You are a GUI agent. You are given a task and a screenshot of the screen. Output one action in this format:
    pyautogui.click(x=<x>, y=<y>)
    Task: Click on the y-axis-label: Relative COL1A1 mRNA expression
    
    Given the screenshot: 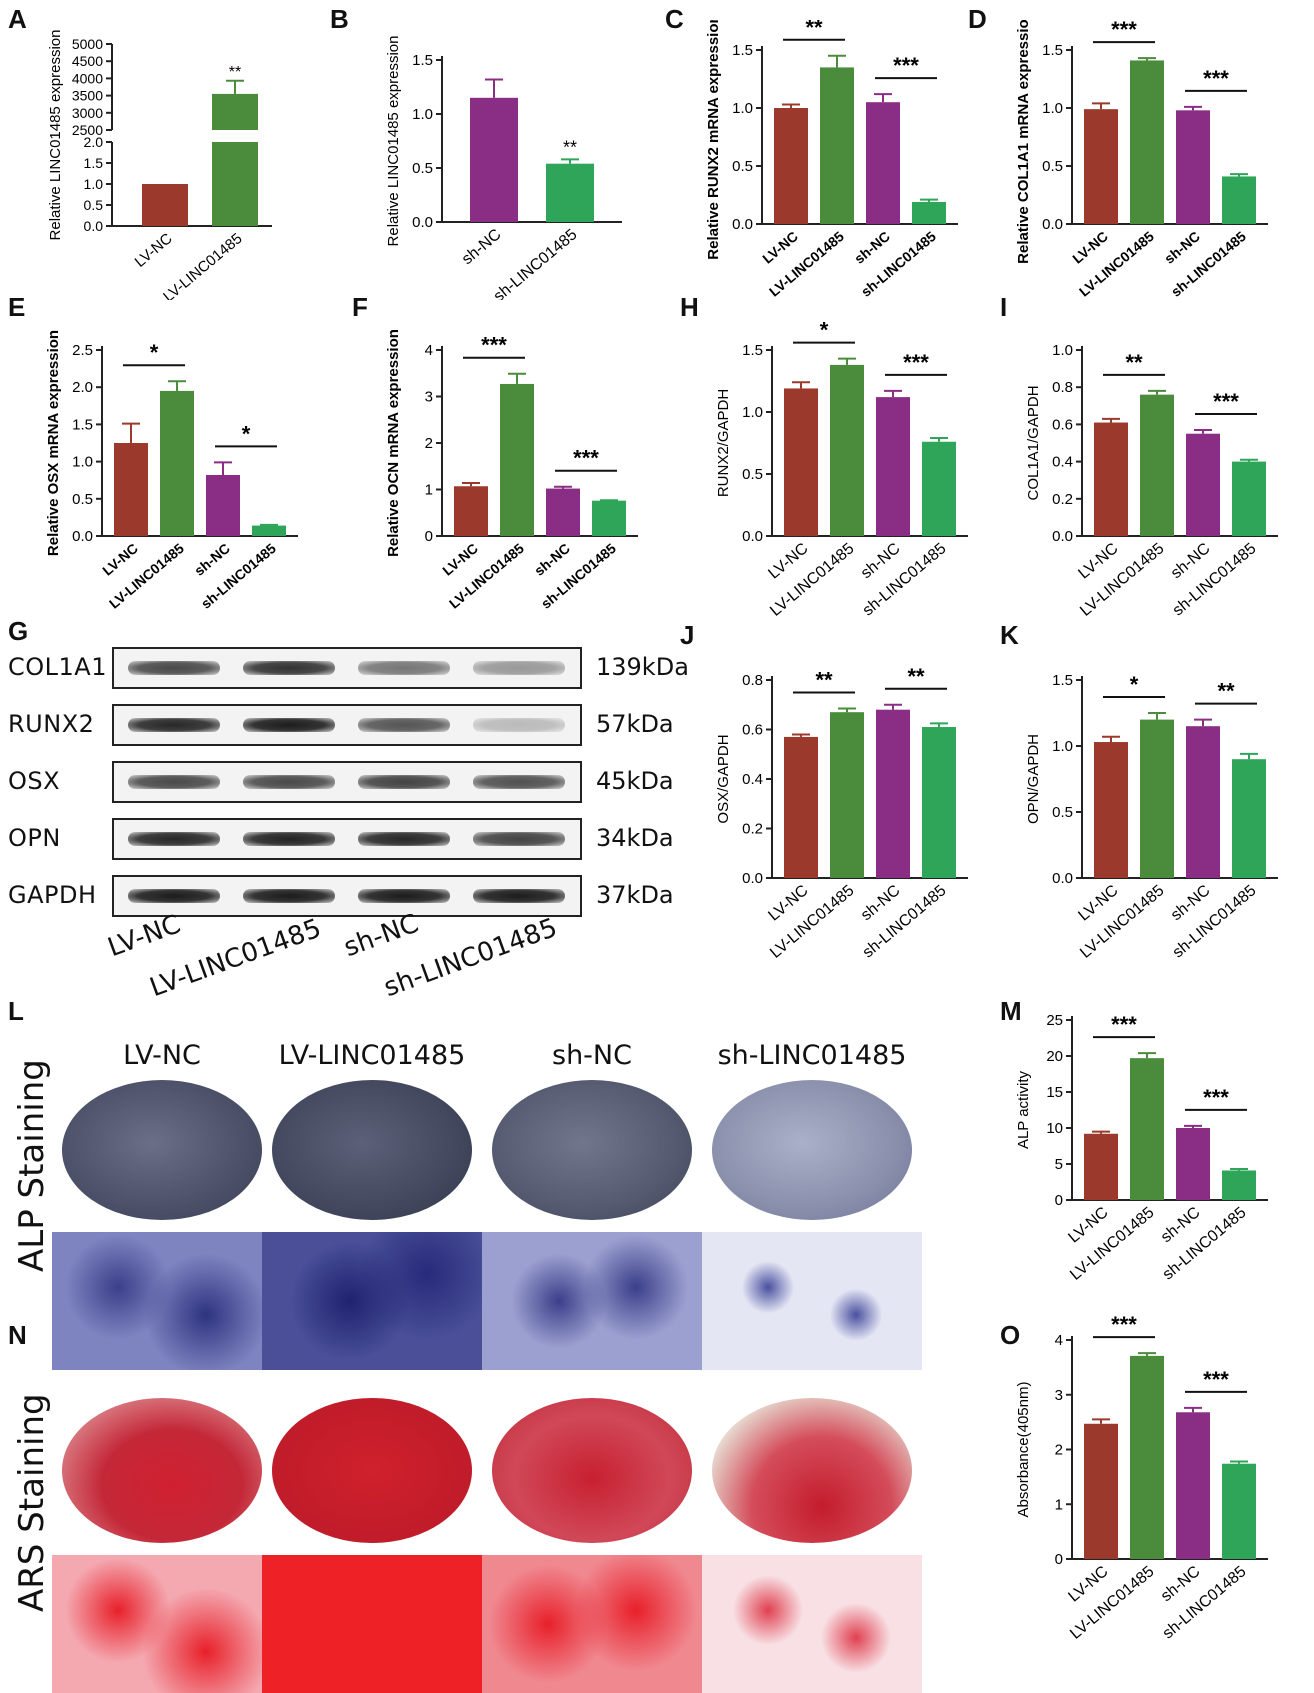 What is the action you would take?
    pyautogui.click(x=1023, y=142)
    